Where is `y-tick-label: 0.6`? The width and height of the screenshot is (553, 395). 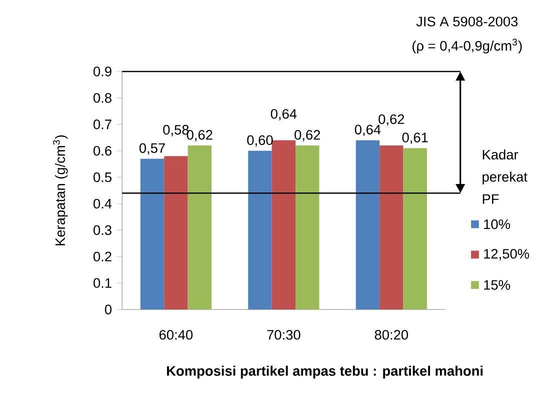
y-tick-label: 0.6 is located at coordinates (103, 151).